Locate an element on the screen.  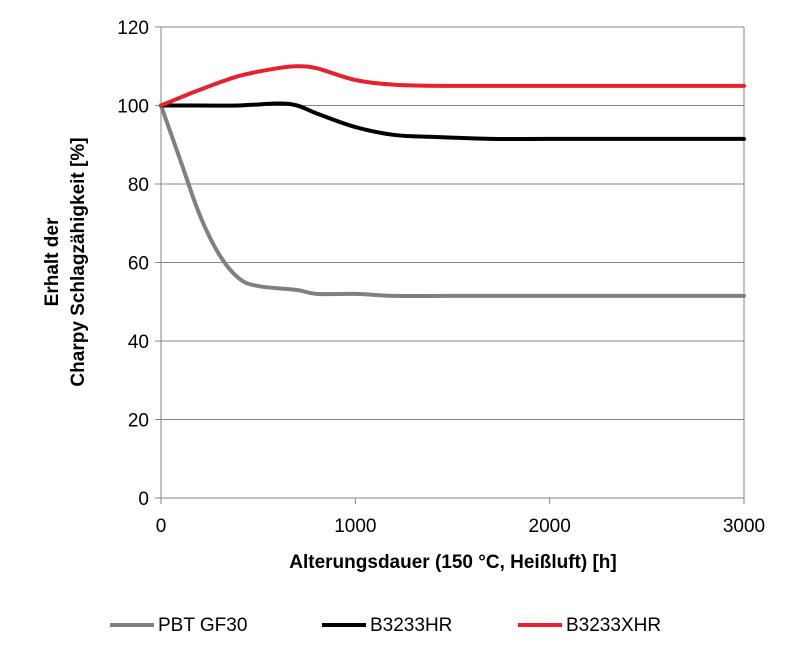
legend-label-b3233xhr: B3233XHR is located at coordinates (613, 625).